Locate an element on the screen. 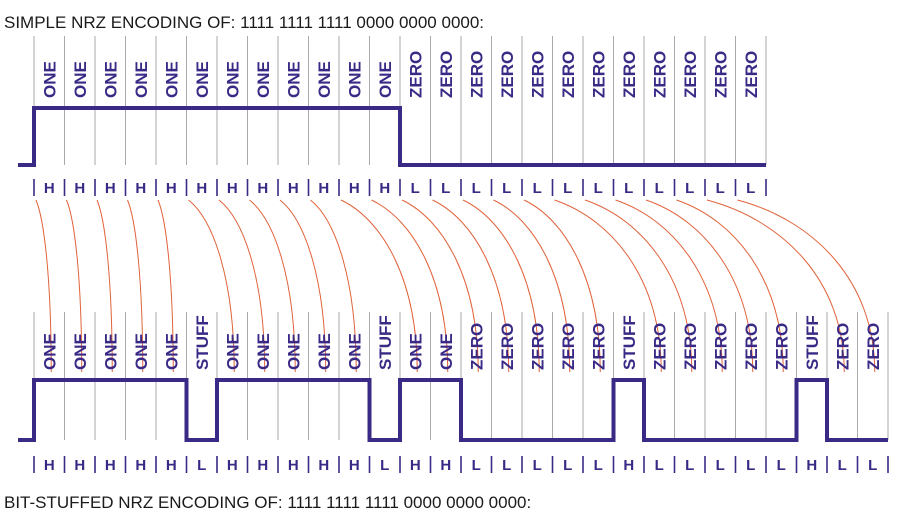 The width and height of the screenshot is (904, 522). signal-waveform is located at coordinates (392, 136).